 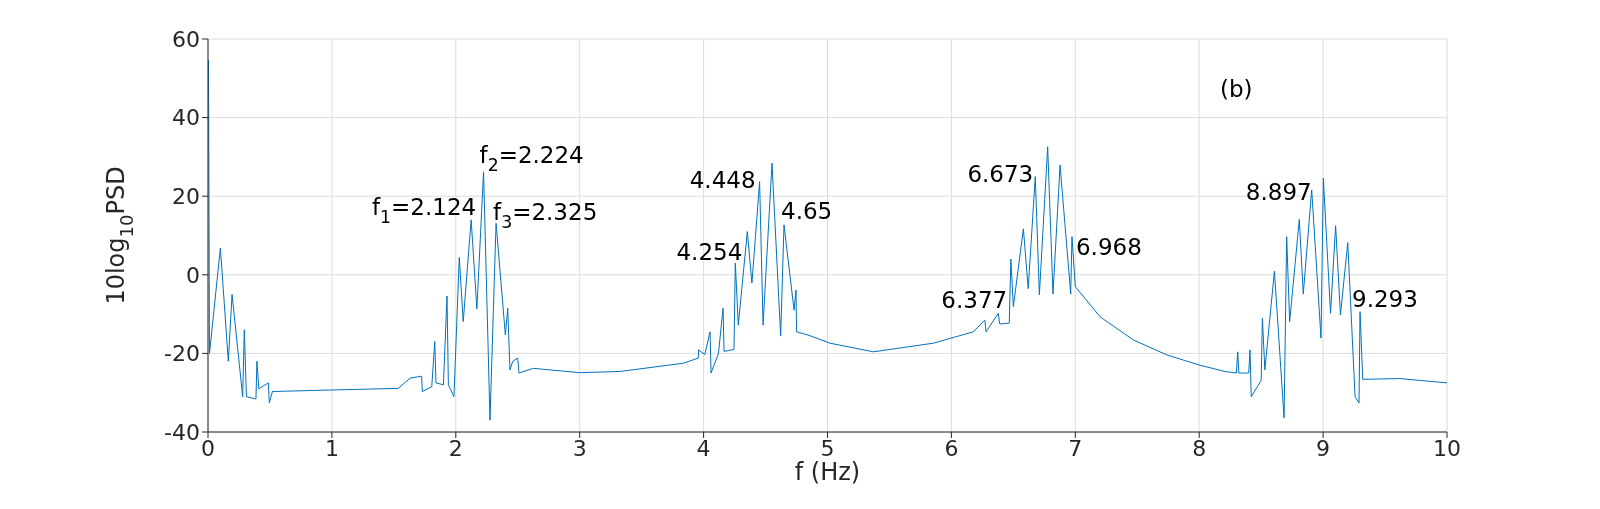 What do you see at coordinates (1075, 448) in the screenshot?
I see `x-tick-label: 7` at bounding box center [1075, 448].